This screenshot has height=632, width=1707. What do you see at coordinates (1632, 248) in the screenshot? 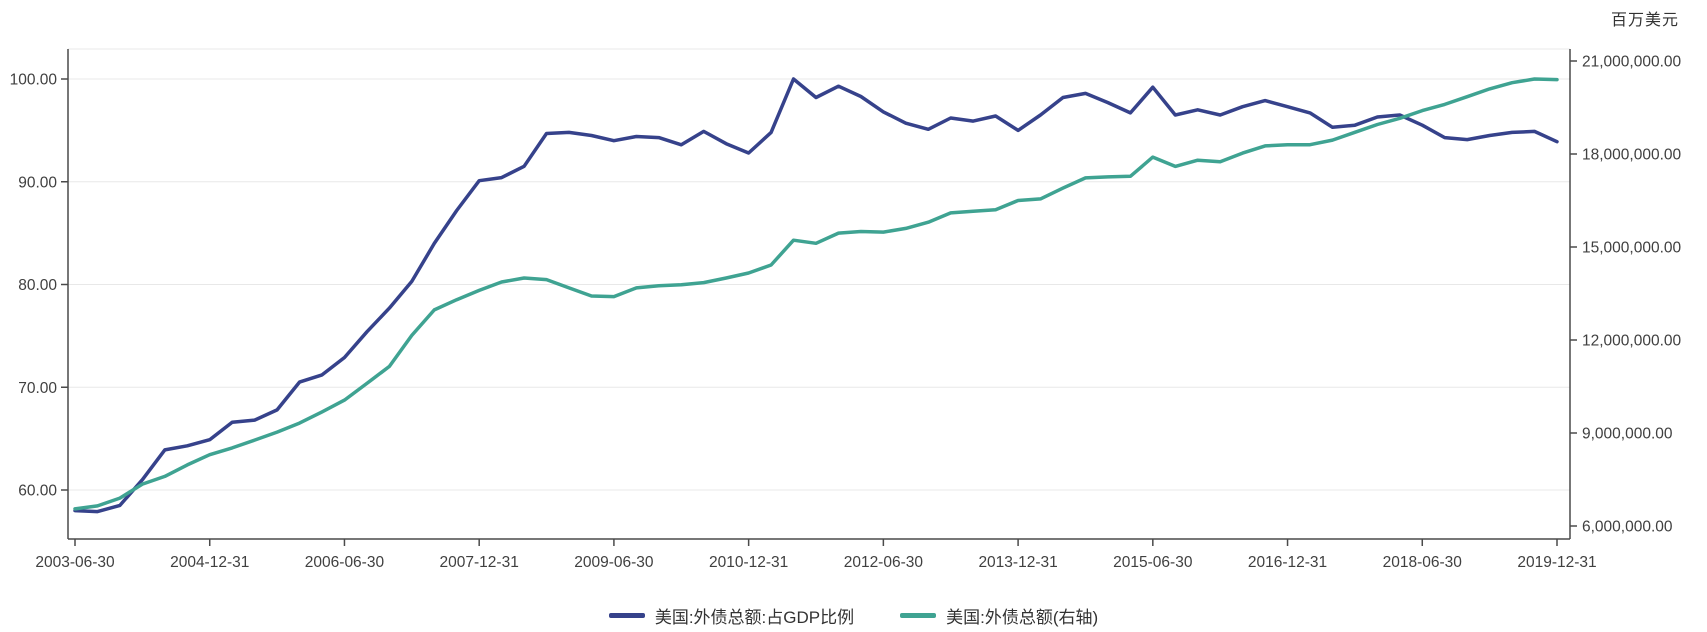
I see `right-axis-tick-label: 15,000,000.00` at bounding box center [1632, 248].